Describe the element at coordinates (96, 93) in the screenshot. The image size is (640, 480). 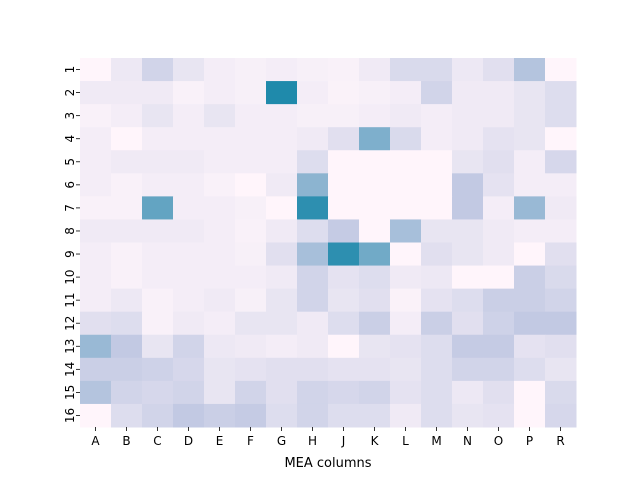
I see `heatmap-cell-2-A` at that location.